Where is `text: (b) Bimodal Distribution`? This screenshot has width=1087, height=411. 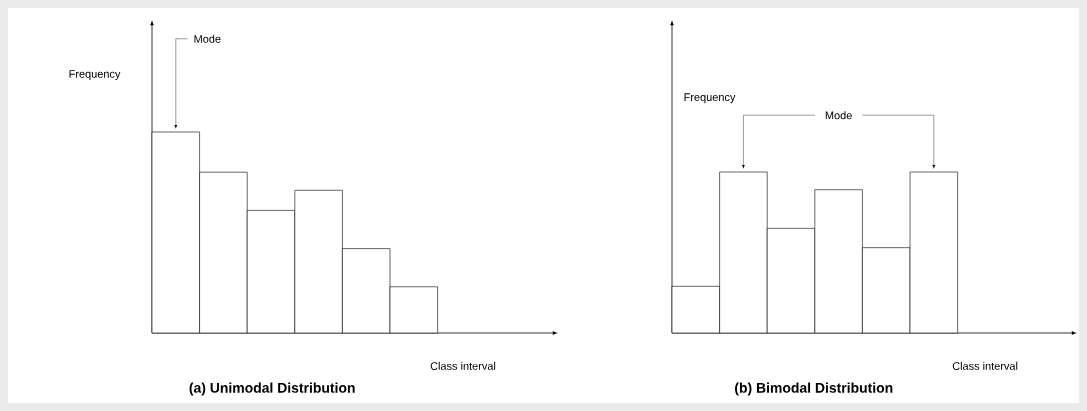
text: (b) Bimodal Distribution is located at coordinates (814, 389).